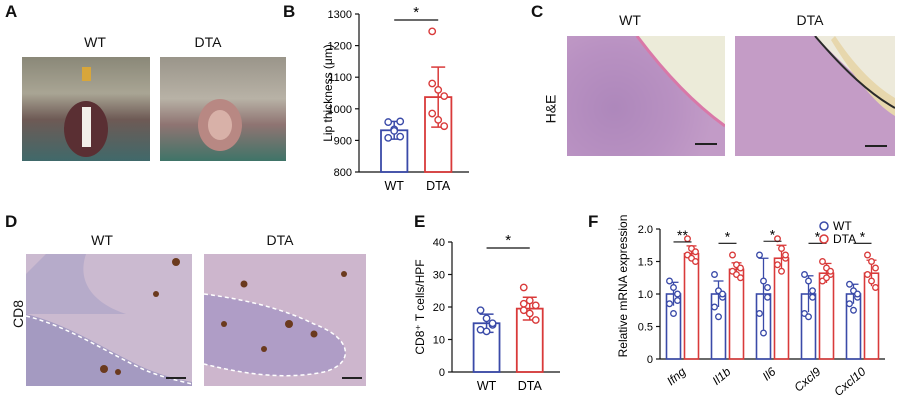 The image size is (900, 408). I want to click on panel-e-y-tick-label: 20, so click(439, 308).